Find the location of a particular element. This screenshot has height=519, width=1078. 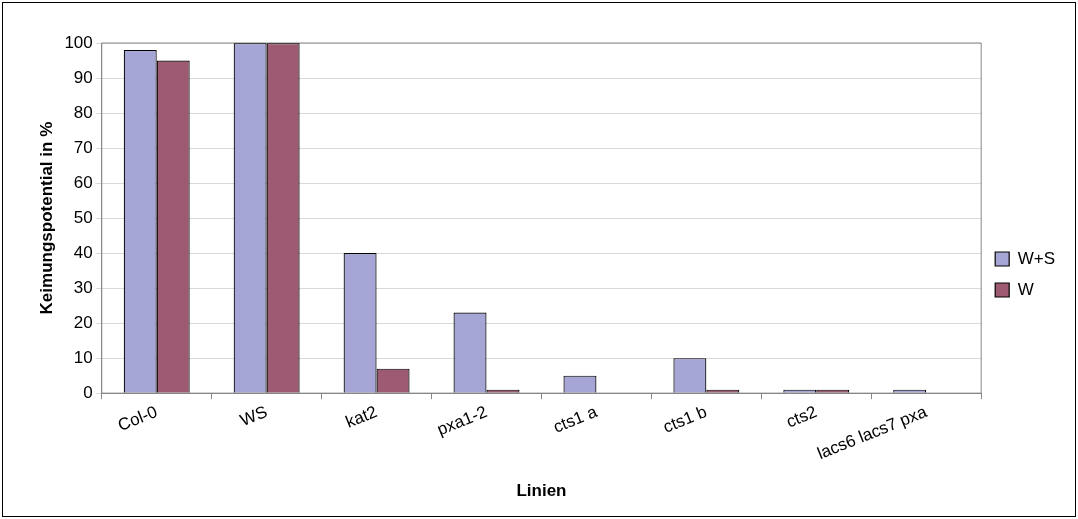

y-tick-label: 30 is located at coordinates (83, 287).